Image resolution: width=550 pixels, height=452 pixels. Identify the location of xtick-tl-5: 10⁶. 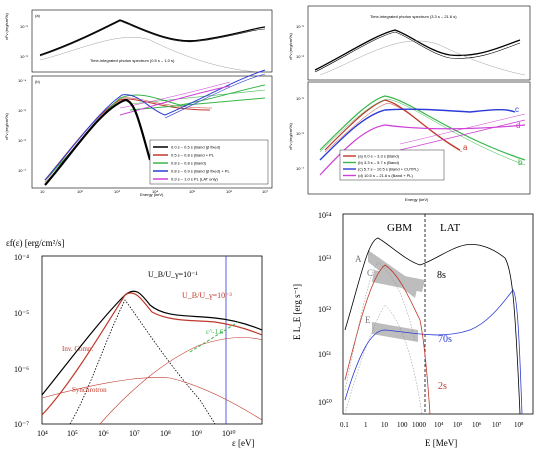
(229, 191).